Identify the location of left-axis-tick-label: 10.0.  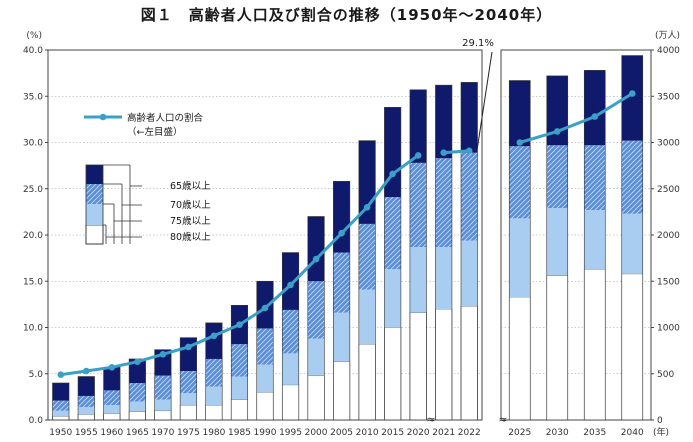
(33, 329).